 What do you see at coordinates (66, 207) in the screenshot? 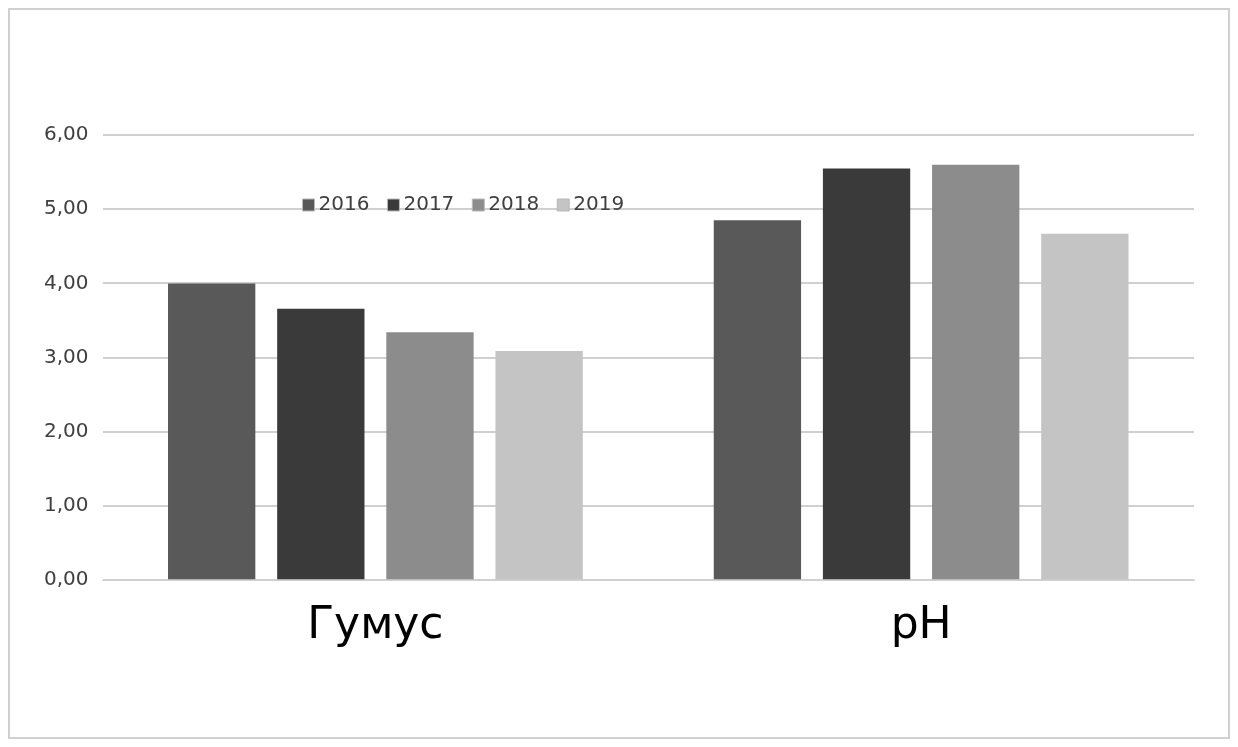
I see `y-tick-label: 5,00` at bounding box center [66, 207].